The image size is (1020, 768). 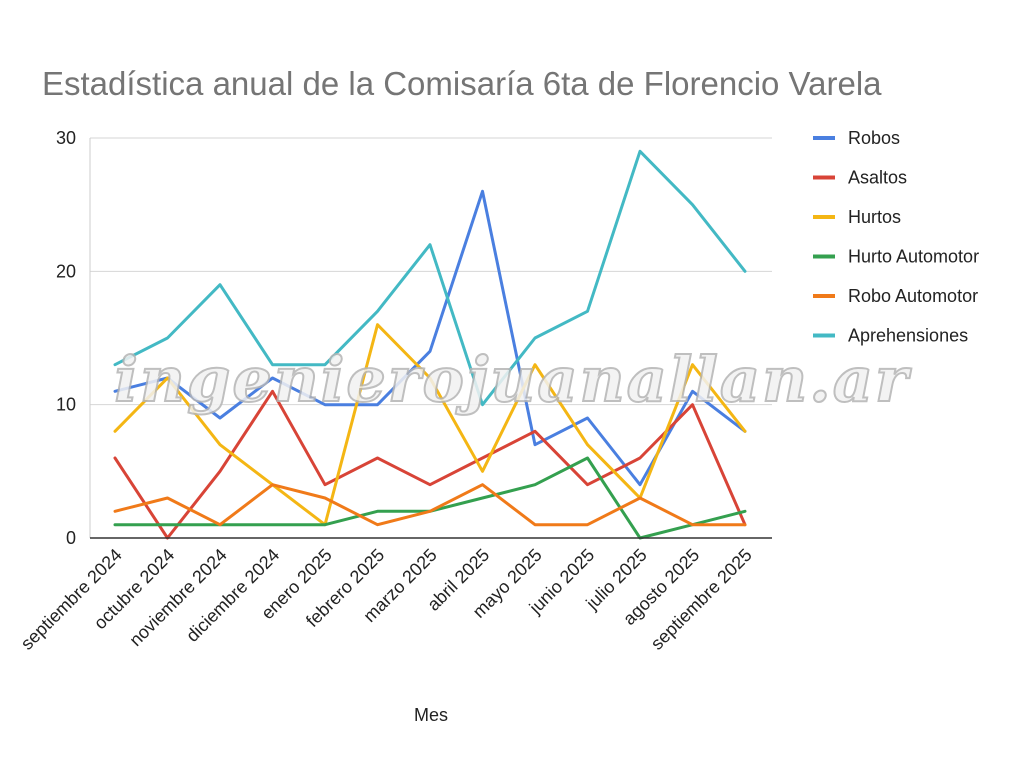 I want to click on legend-label: Robos, so click(x=874, y=138).